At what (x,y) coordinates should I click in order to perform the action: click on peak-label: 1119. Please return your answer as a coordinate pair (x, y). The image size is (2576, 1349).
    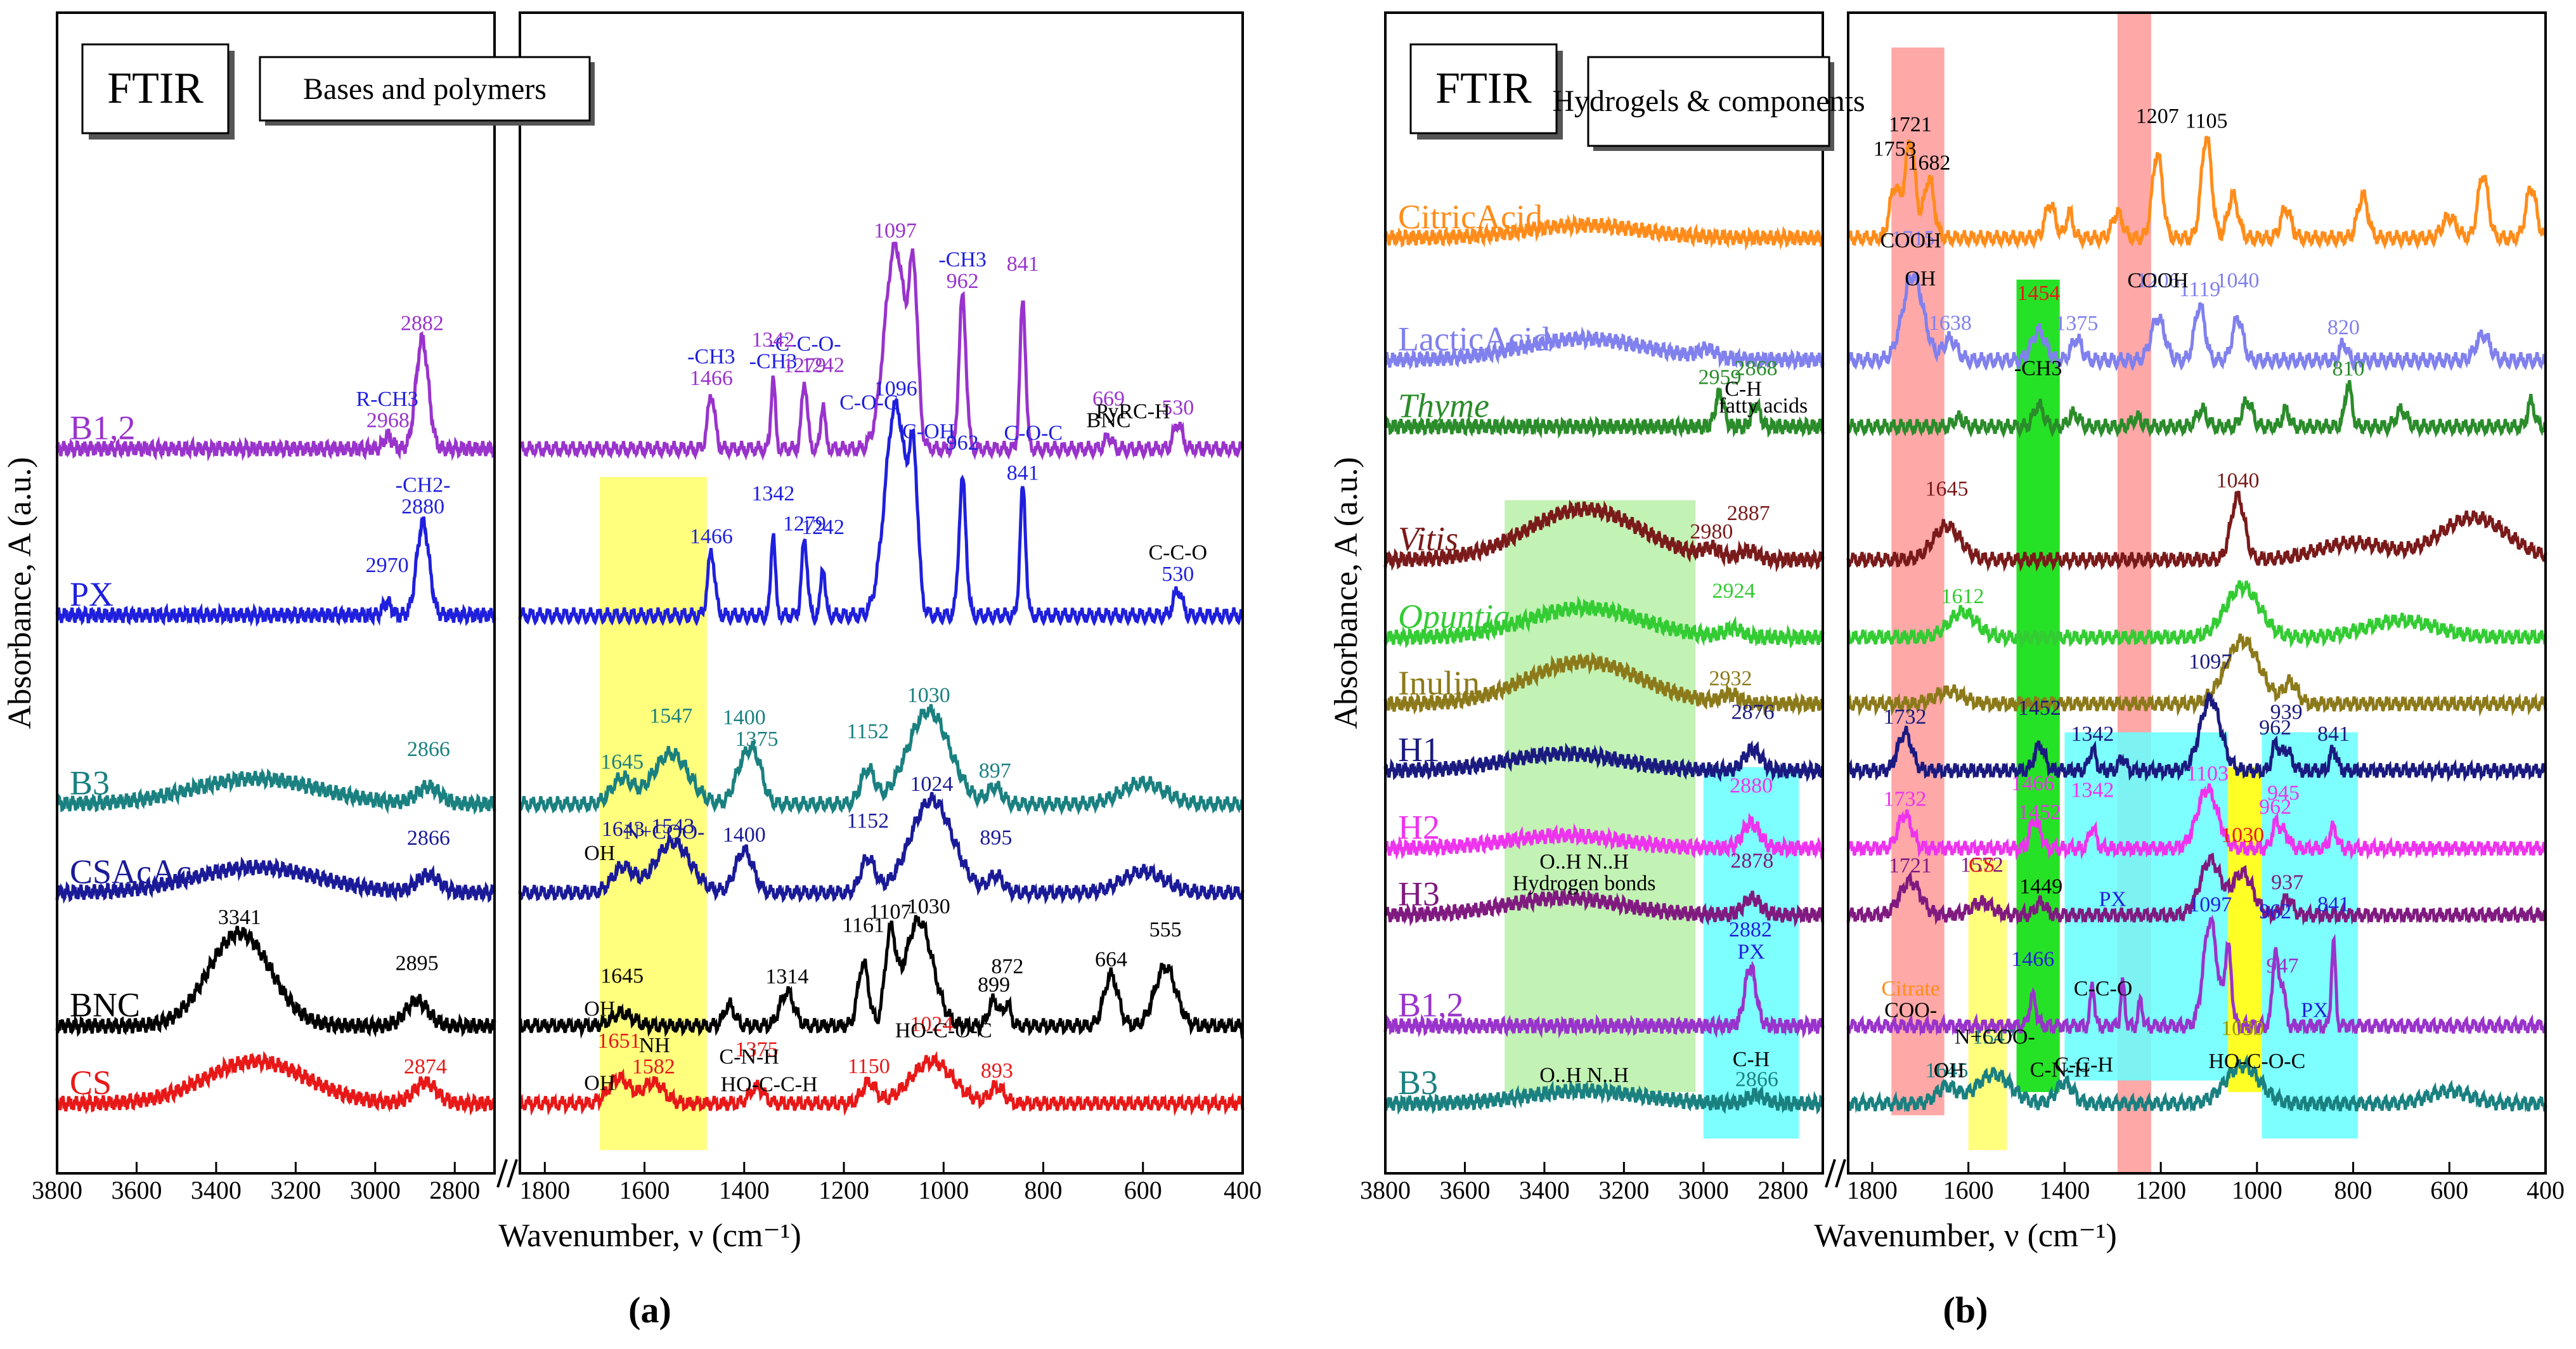
    Looking at the image, I should click on (2199, 289).